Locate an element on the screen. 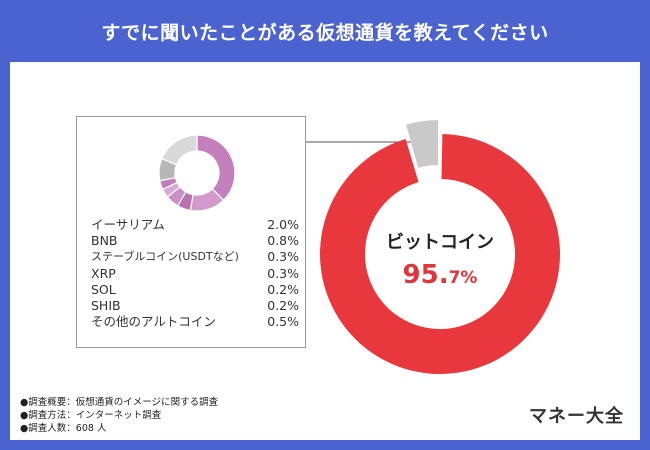 The image size is (650, 450). legend-label: SOL is located at coordinates (103, 289).